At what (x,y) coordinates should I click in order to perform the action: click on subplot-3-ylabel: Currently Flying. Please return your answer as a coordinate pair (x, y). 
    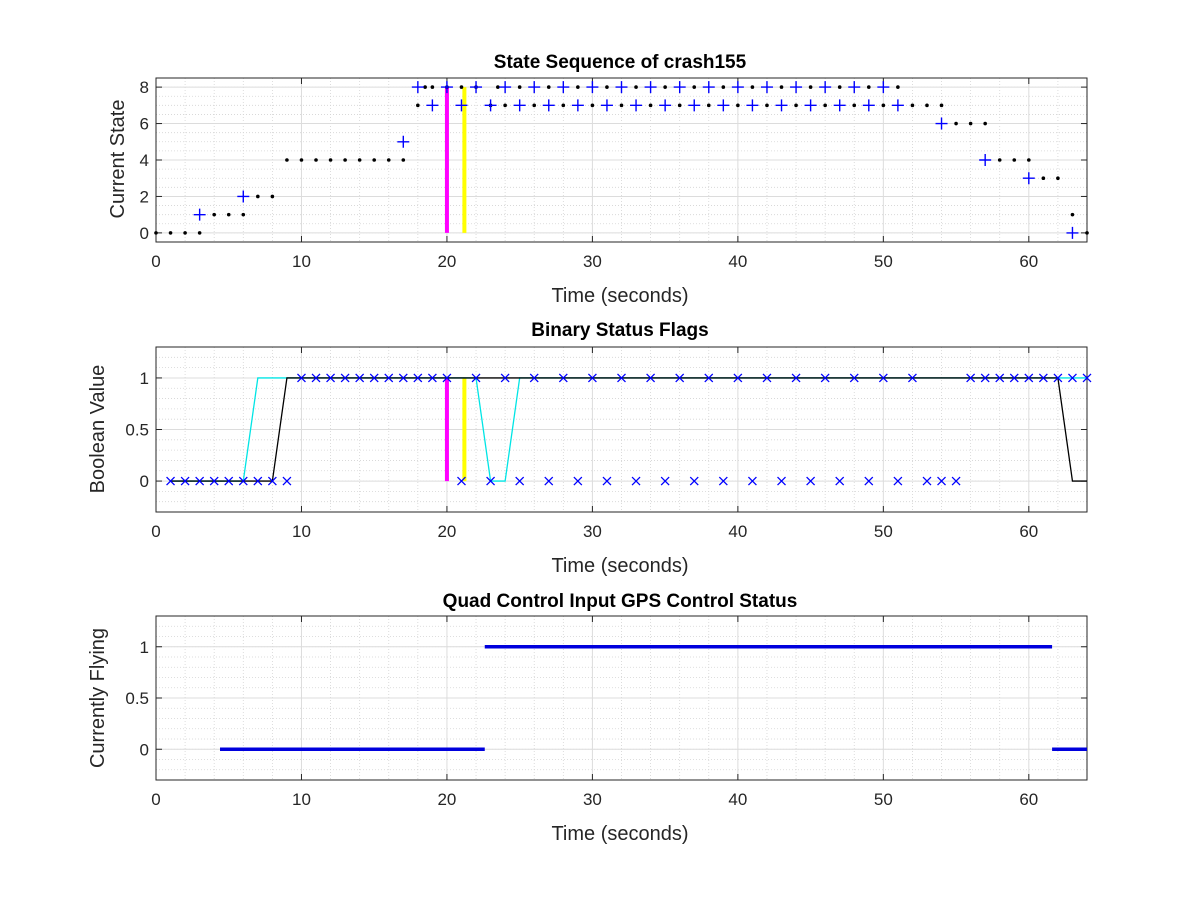
    Looking at the image, I should click on (98, 698).